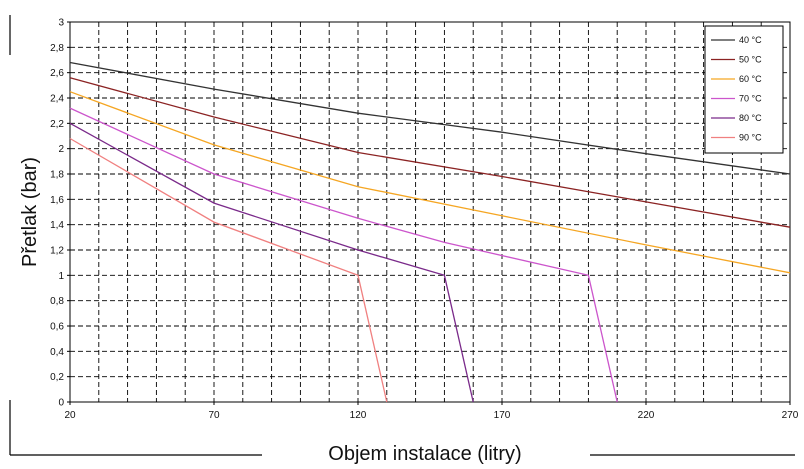  I want to click on y-tick-label: 2,4, so click(57, 99).